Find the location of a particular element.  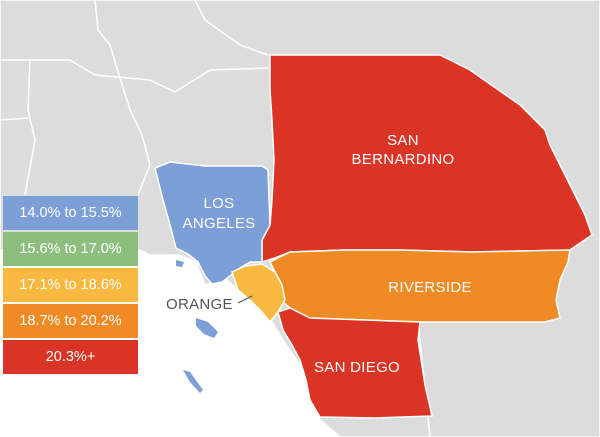

county-san-diego is located at coordinates (355, 363).